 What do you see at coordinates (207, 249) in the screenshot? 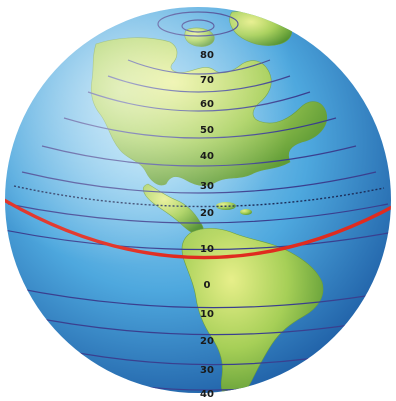
I see `latitude-label-lat-10n: 10` at bounding box center [207, 249].